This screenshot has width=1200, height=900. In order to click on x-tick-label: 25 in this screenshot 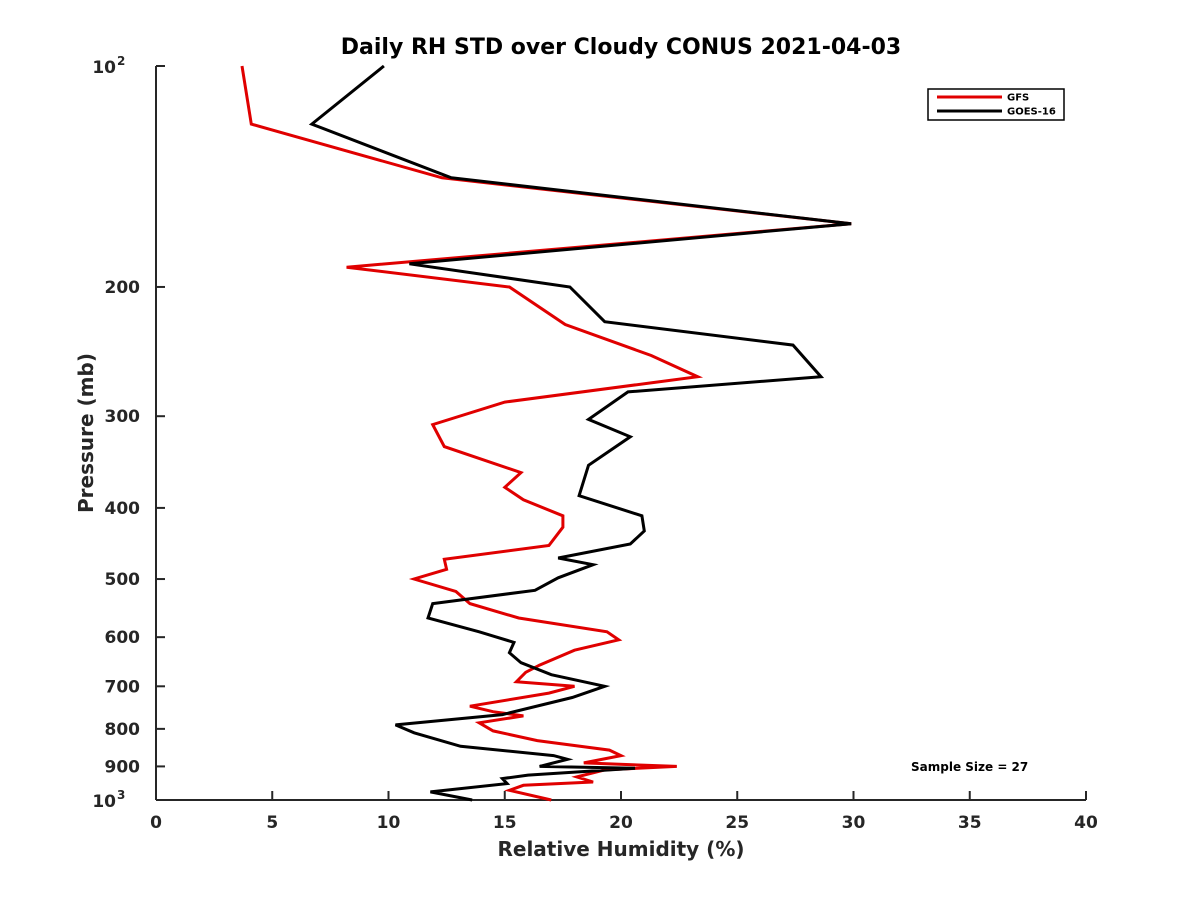, I will do `click(737, 823)`.